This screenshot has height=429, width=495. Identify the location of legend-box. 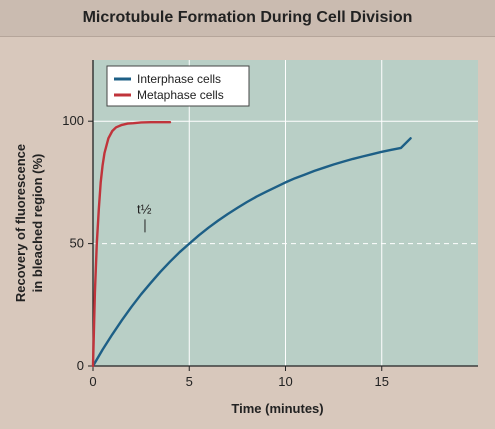
(178, 86).